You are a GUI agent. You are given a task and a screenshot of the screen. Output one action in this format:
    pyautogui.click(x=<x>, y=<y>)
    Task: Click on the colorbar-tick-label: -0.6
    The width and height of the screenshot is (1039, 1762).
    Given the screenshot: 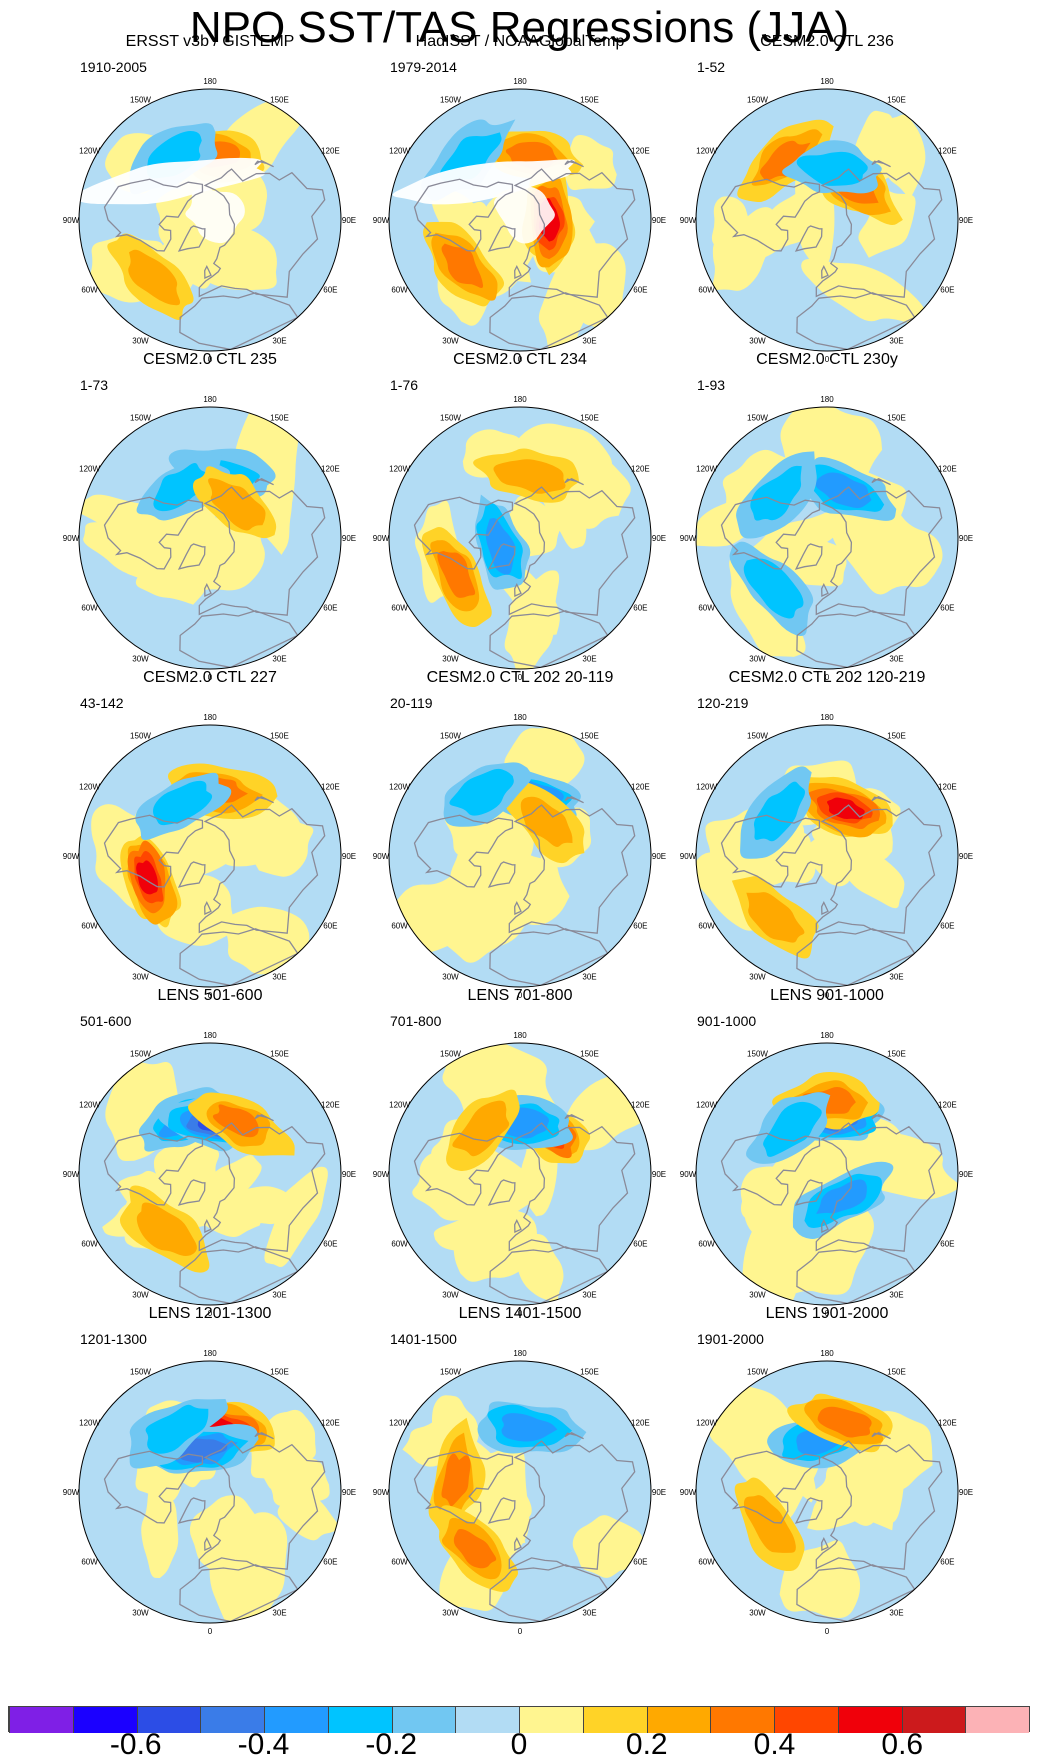 What is the action you would take?
    pyautogui.click(x=135, y=1744)
    